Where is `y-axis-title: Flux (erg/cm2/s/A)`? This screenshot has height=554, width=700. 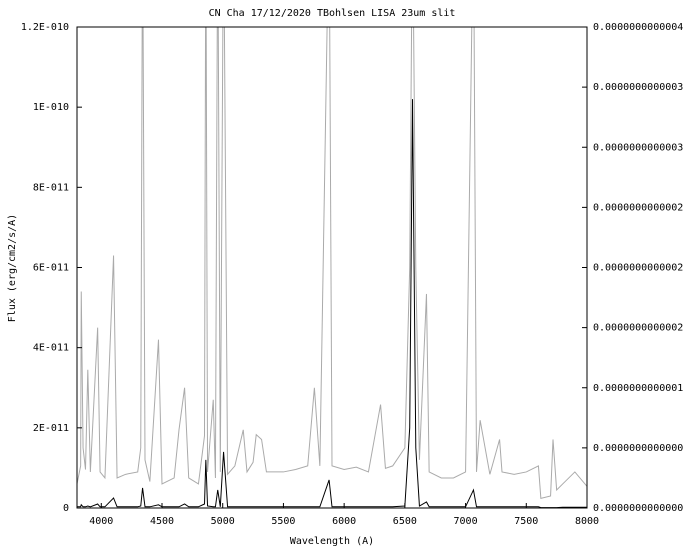 y-axis-title: Flux (erg/cm2/s/A) is located at coordinates (12, 268).